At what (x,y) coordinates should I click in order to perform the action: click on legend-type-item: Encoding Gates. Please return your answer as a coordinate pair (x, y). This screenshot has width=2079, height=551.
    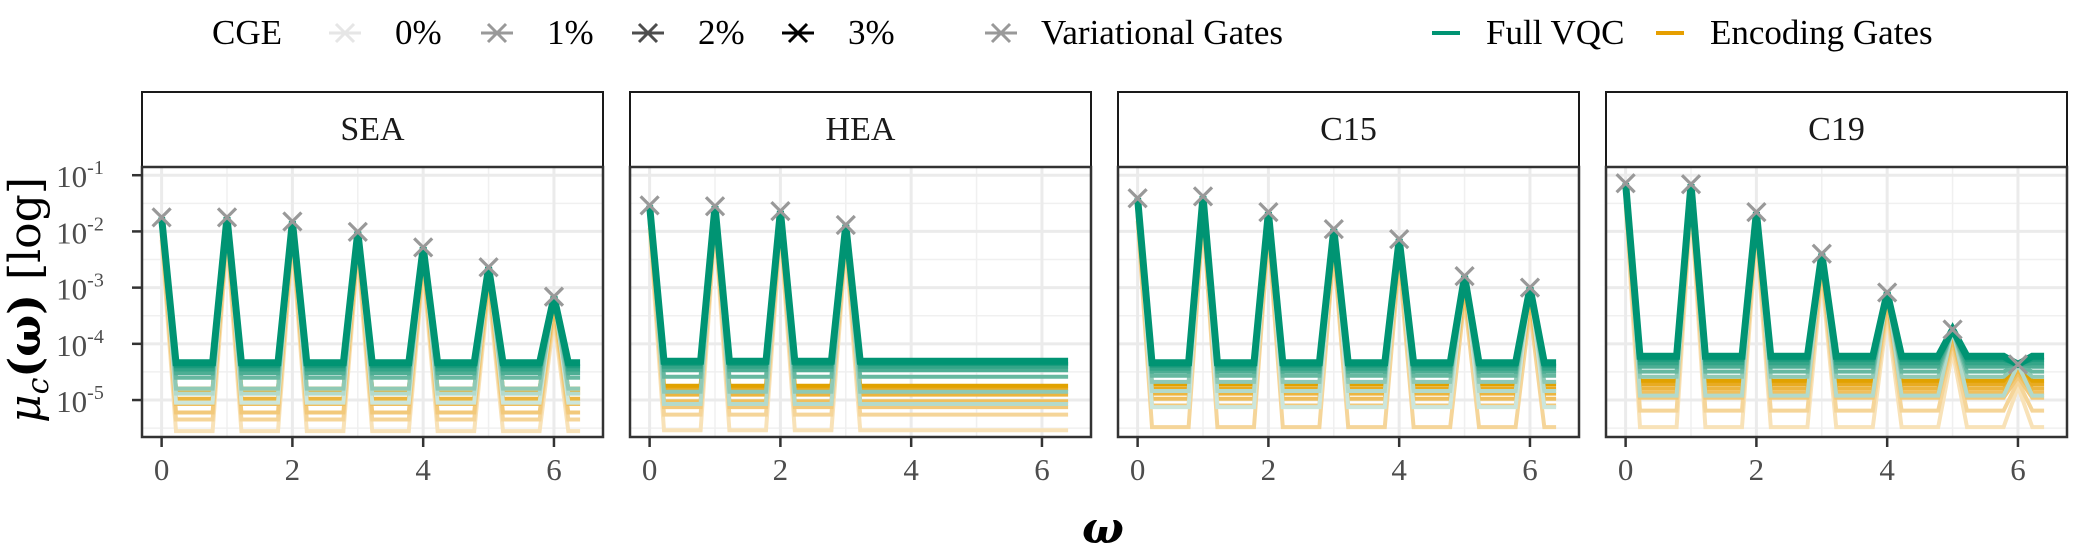
    Looking at the image, I should click on (1794, 32).